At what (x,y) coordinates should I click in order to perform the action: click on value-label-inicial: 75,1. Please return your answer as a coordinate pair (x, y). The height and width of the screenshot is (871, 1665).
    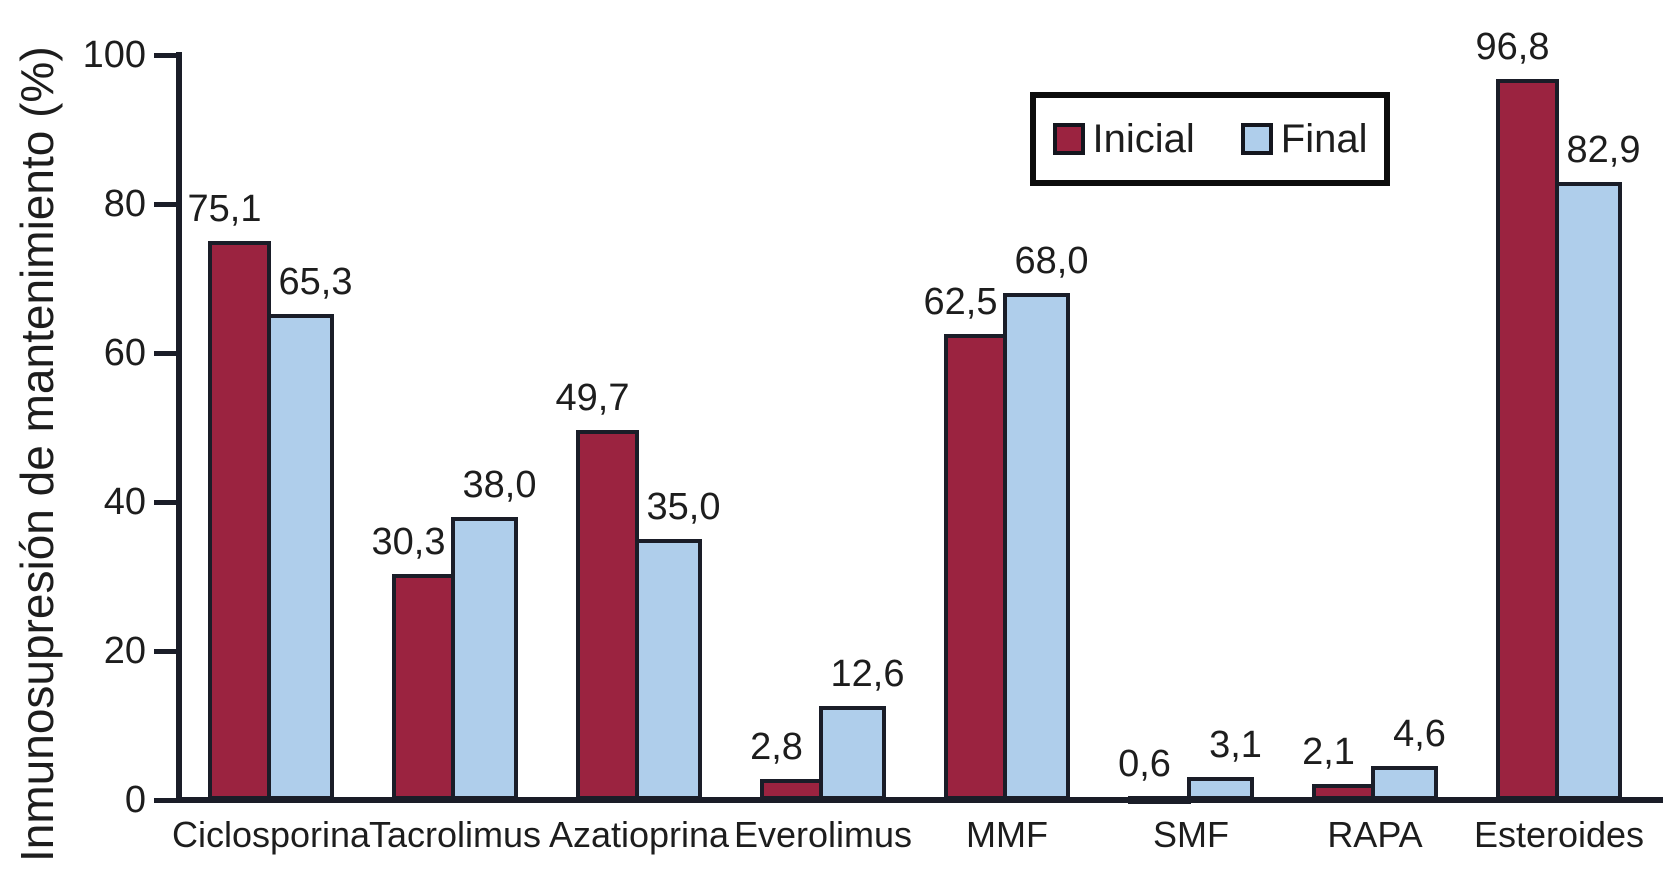
    Looking at the image, I should click on (224, 208).